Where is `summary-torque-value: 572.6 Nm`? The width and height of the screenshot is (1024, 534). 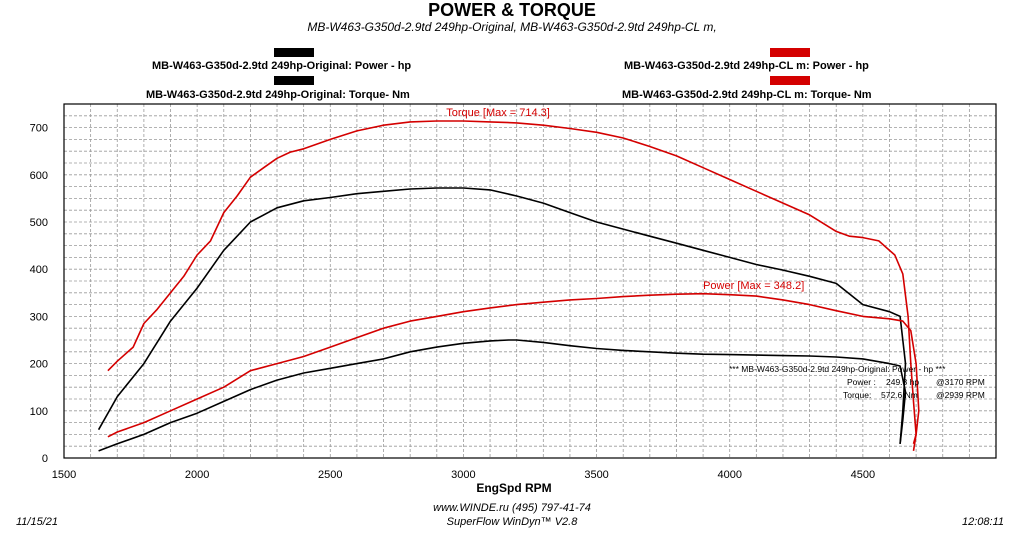 summary-torque-value: 572.6 Nm is located at coordinates (899, 395).